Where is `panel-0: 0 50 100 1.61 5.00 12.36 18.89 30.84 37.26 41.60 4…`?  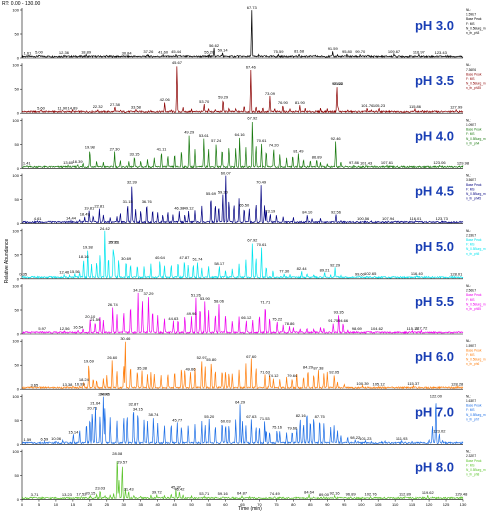 panel-0: 0 50 100 1.61 5.00 12.36 18.89 30.84 37.26 41.60 4… is located at coordinates (249, 33).